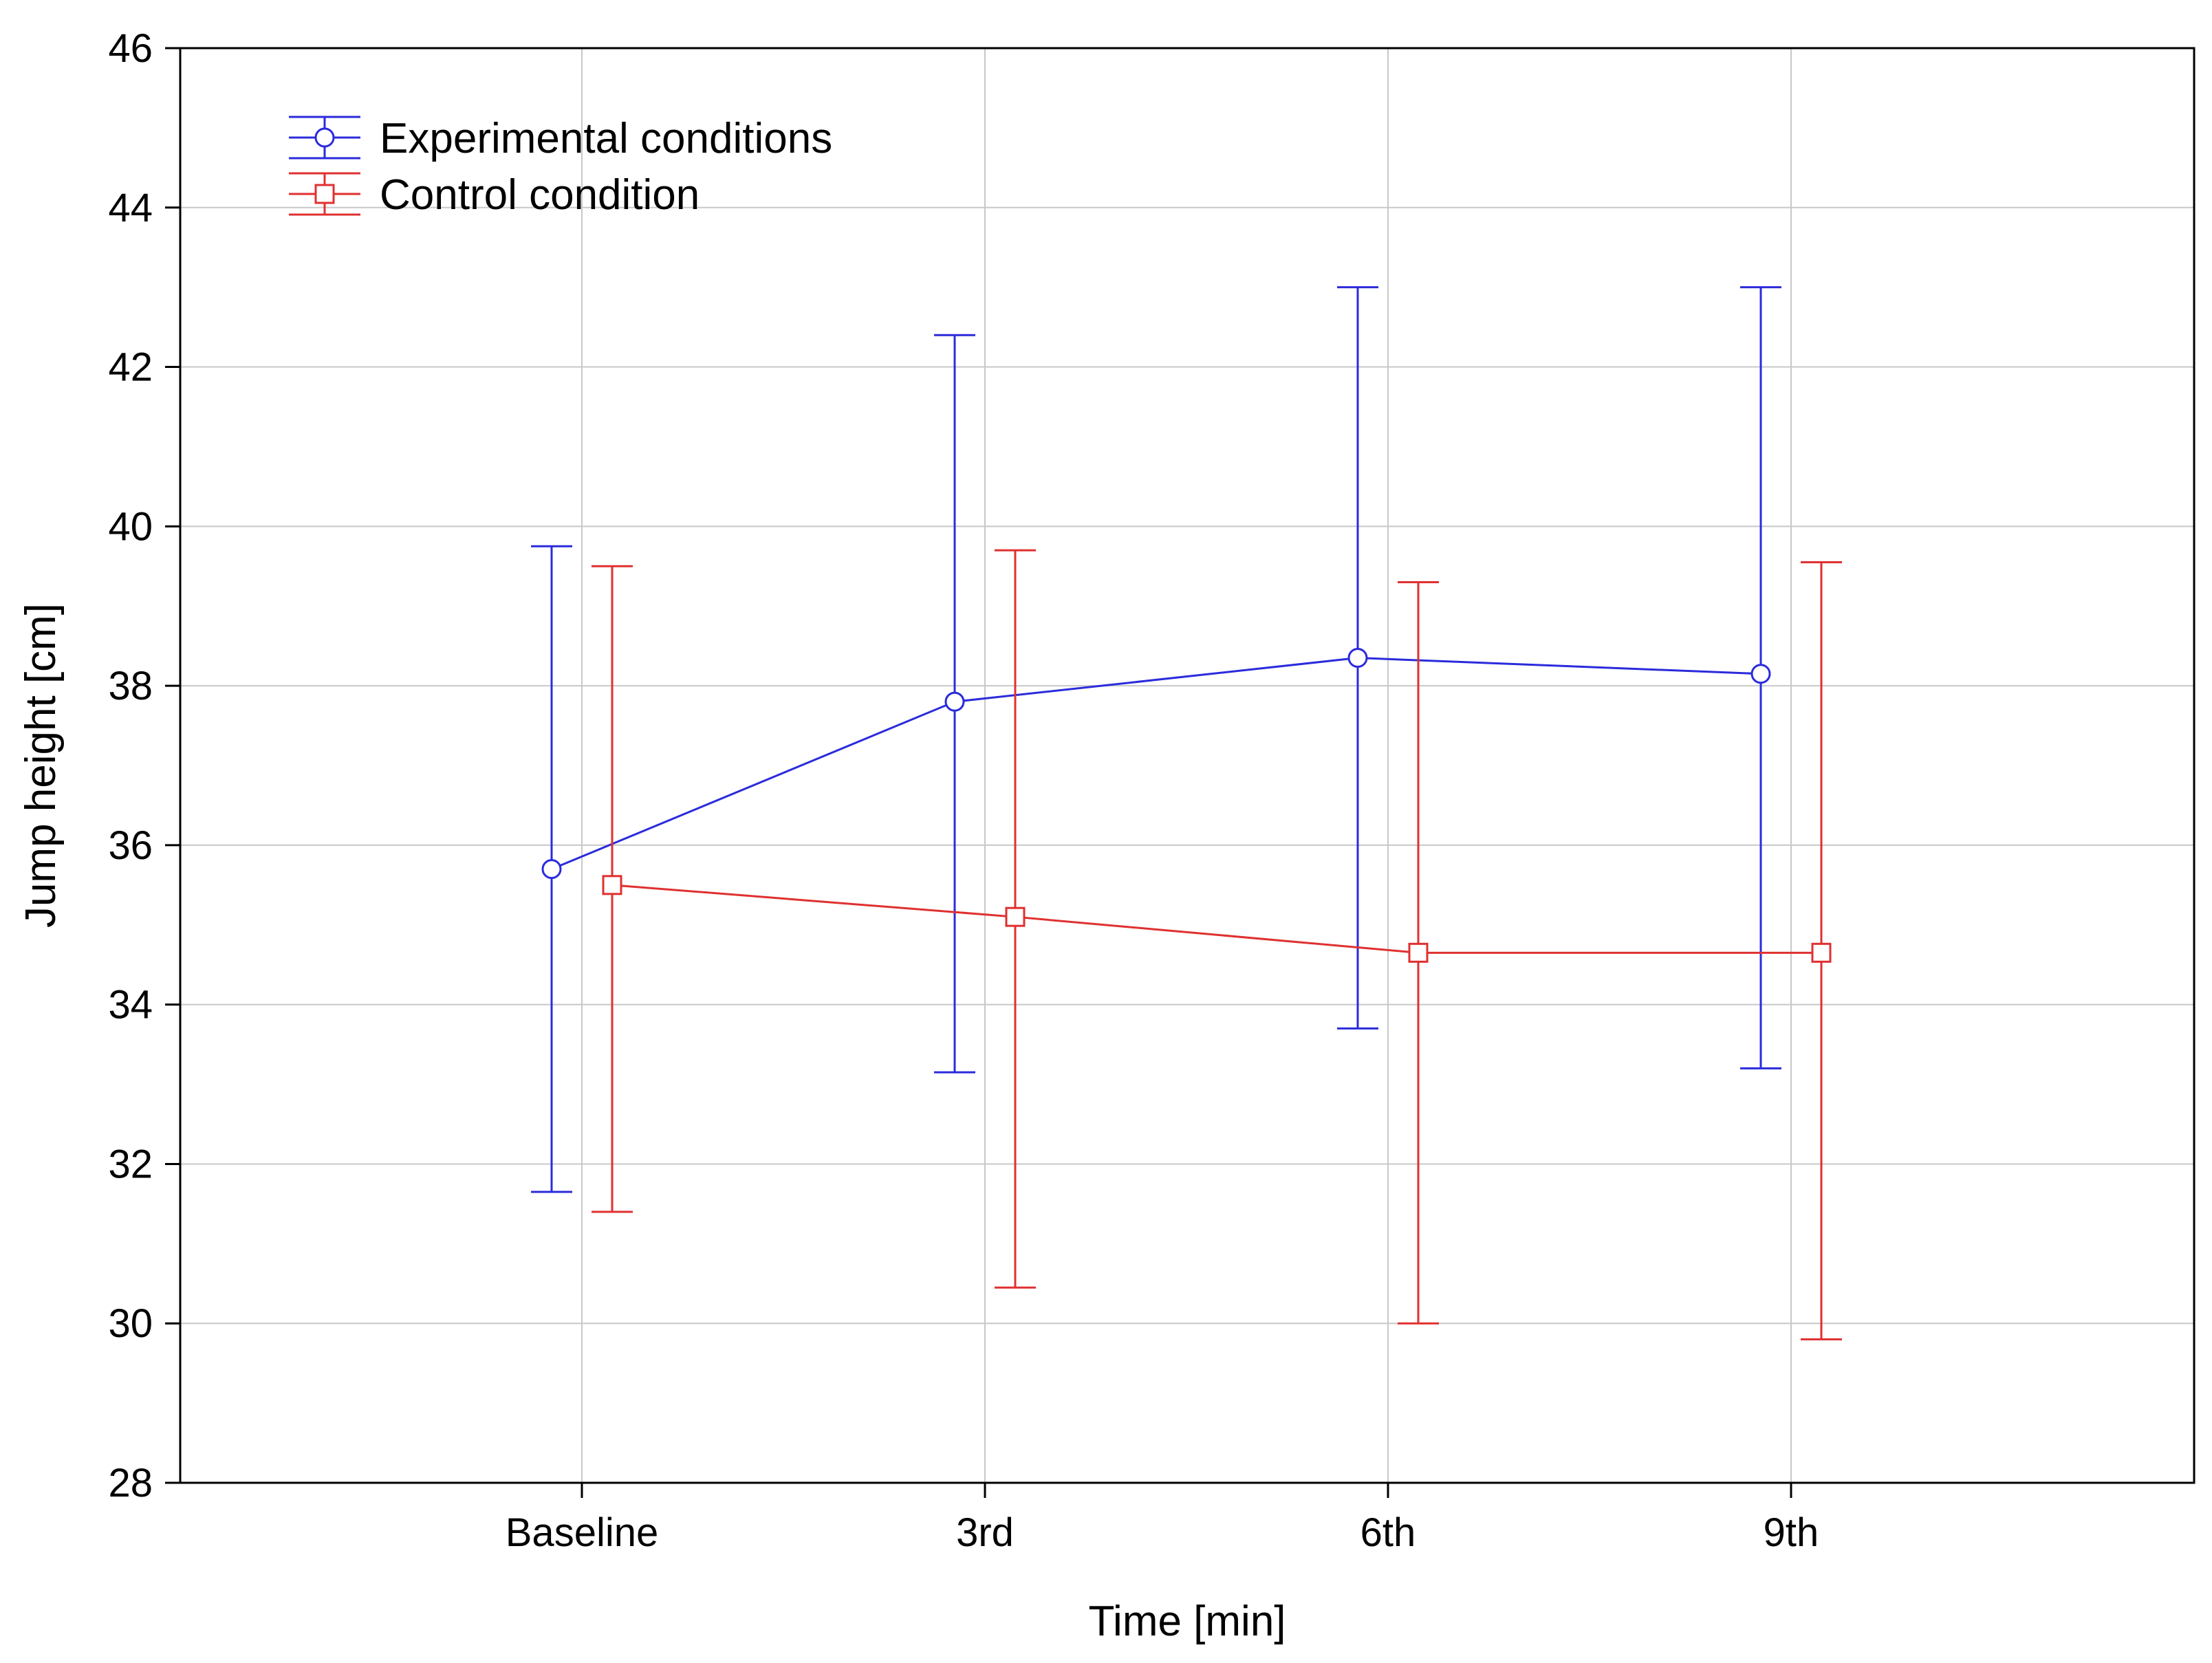 This screenshot has width=2212, height=1663. Describe the element at coordinates (130, 208) in the screenshot. I see `y-tick-label: 44` at that location.